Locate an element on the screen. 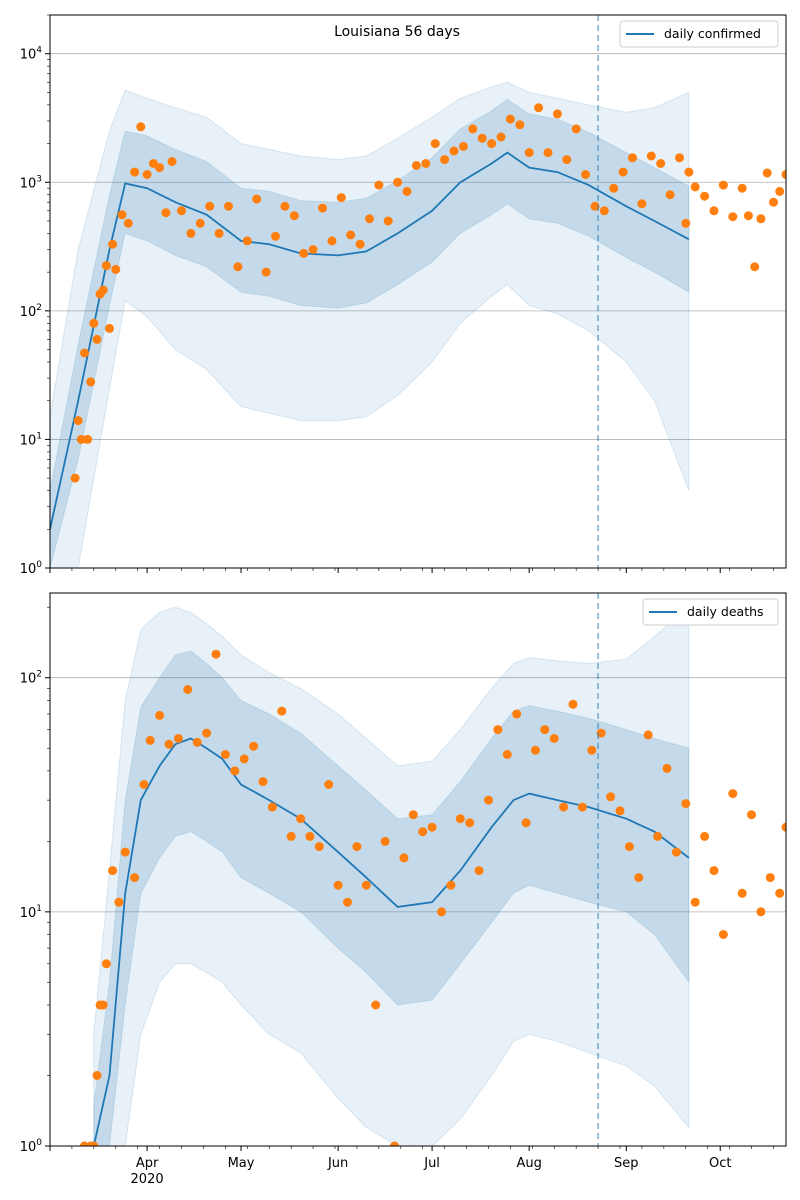 This screenshot has width=800, height=1200. confirmed-y-tick-label: 100 is located at coordinates (31, 568).